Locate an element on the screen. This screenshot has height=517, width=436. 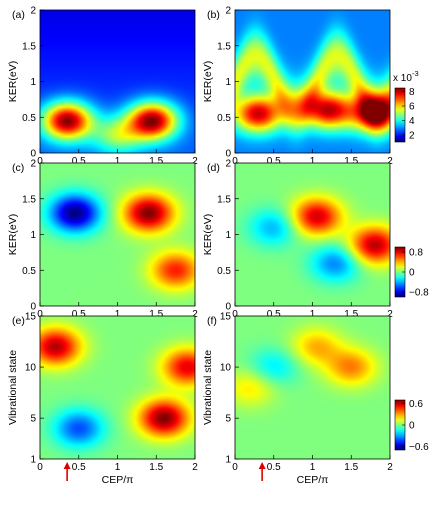
panel-label: (a) is located at coordinates (18, 15).